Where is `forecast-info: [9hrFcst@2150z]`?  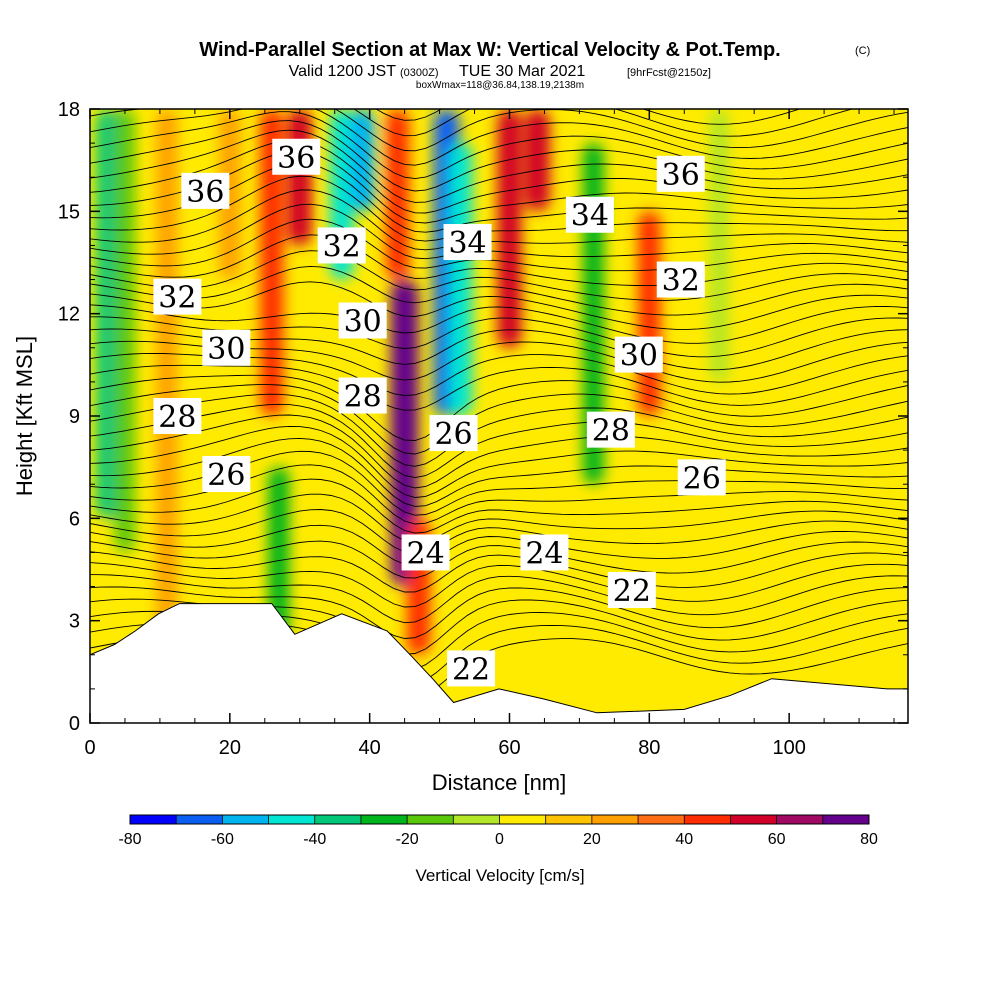
forecast-info: [9hrFcst@2150z] is located at coordinates (669, 73).